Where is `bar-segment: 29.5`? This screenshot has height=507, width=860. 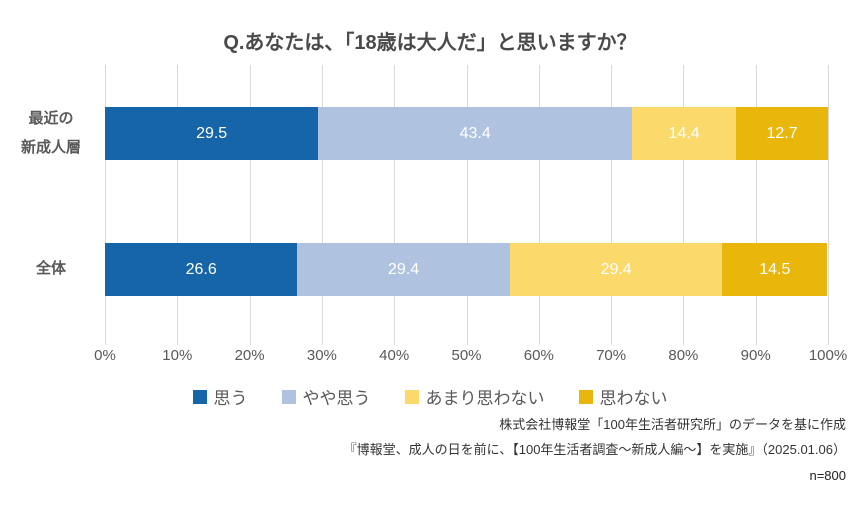
bar-segment: 29.5 is located at coordinates (212, 133).